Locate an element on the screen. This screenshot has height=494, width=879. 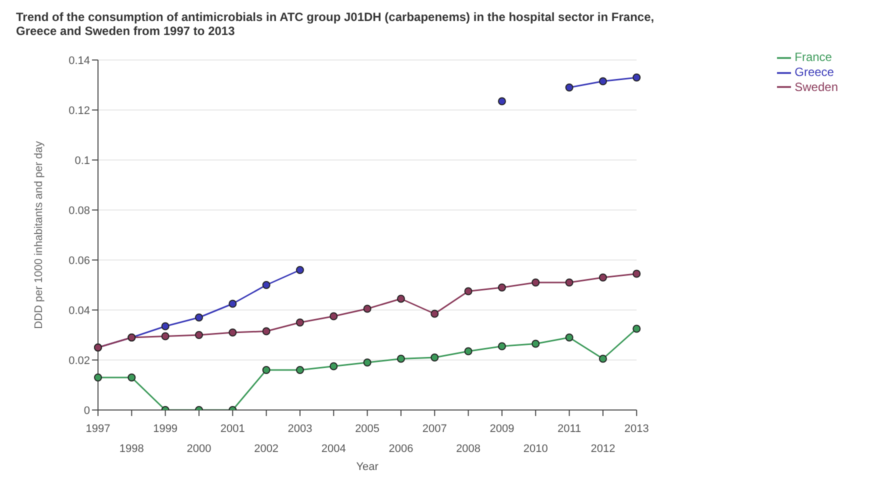
x-tick-label: 2003 is located at coordinates (300, 429).